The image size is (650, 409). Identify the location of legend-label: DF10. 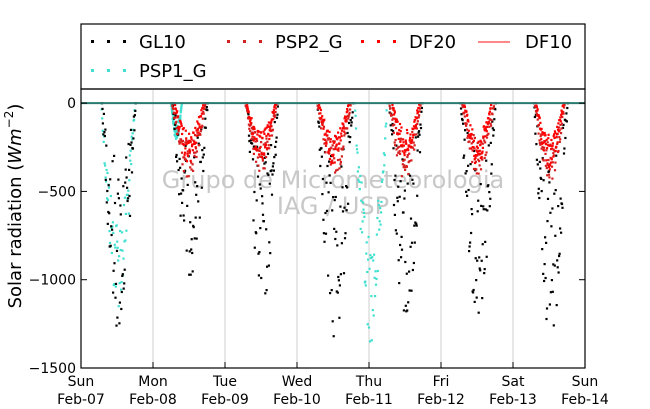
(548, 42).